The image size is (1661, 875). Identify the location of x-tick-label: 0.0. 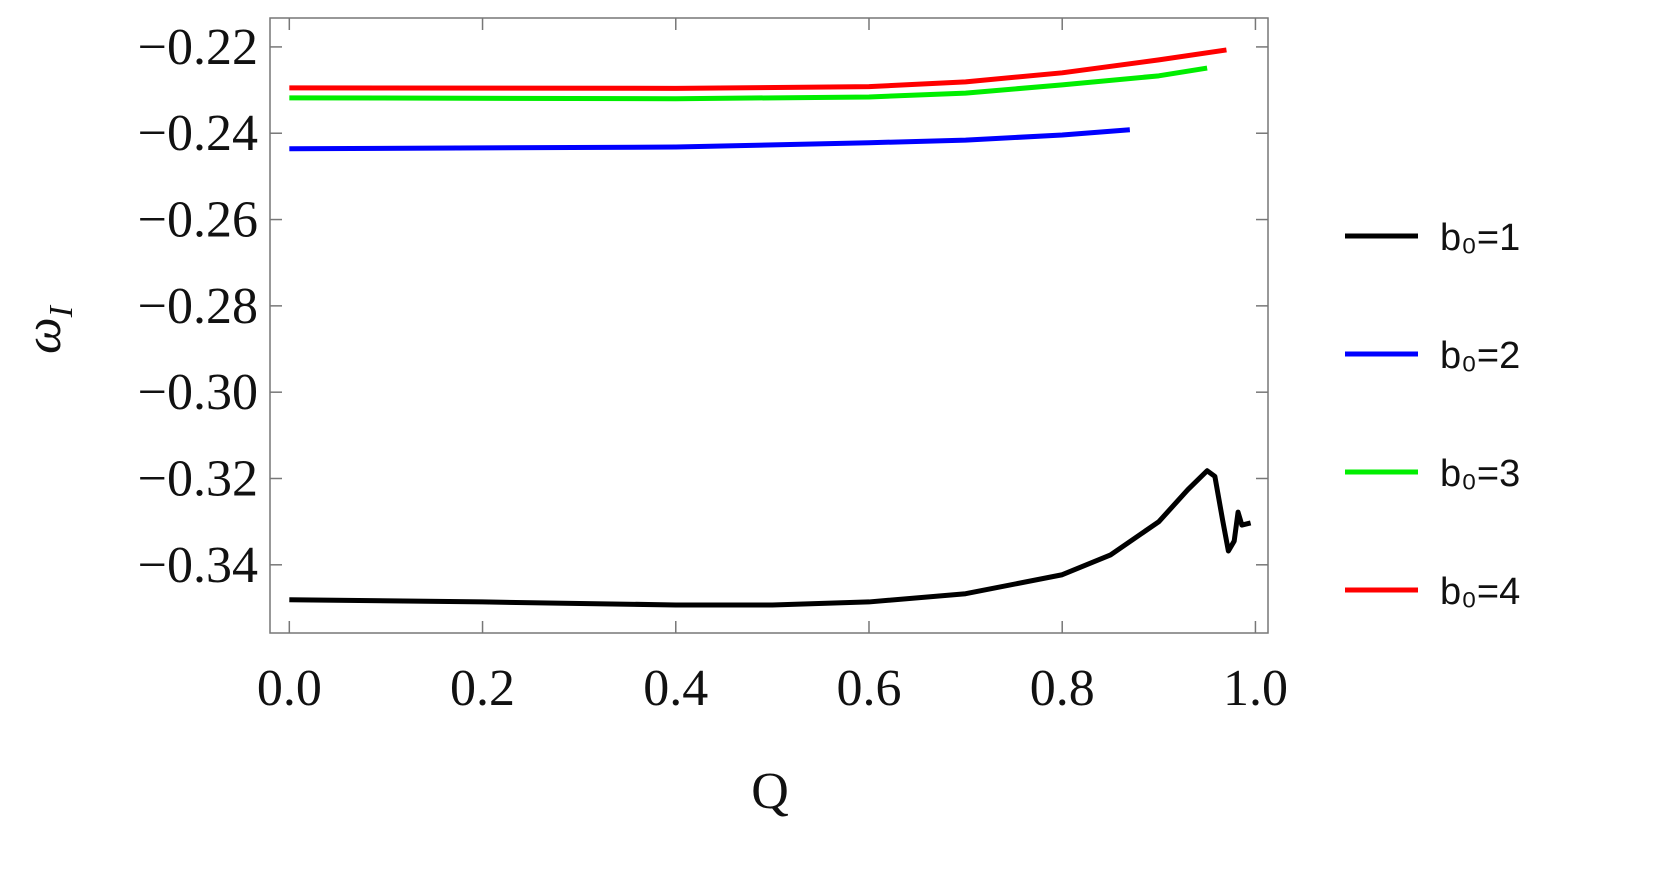
(289, 688).